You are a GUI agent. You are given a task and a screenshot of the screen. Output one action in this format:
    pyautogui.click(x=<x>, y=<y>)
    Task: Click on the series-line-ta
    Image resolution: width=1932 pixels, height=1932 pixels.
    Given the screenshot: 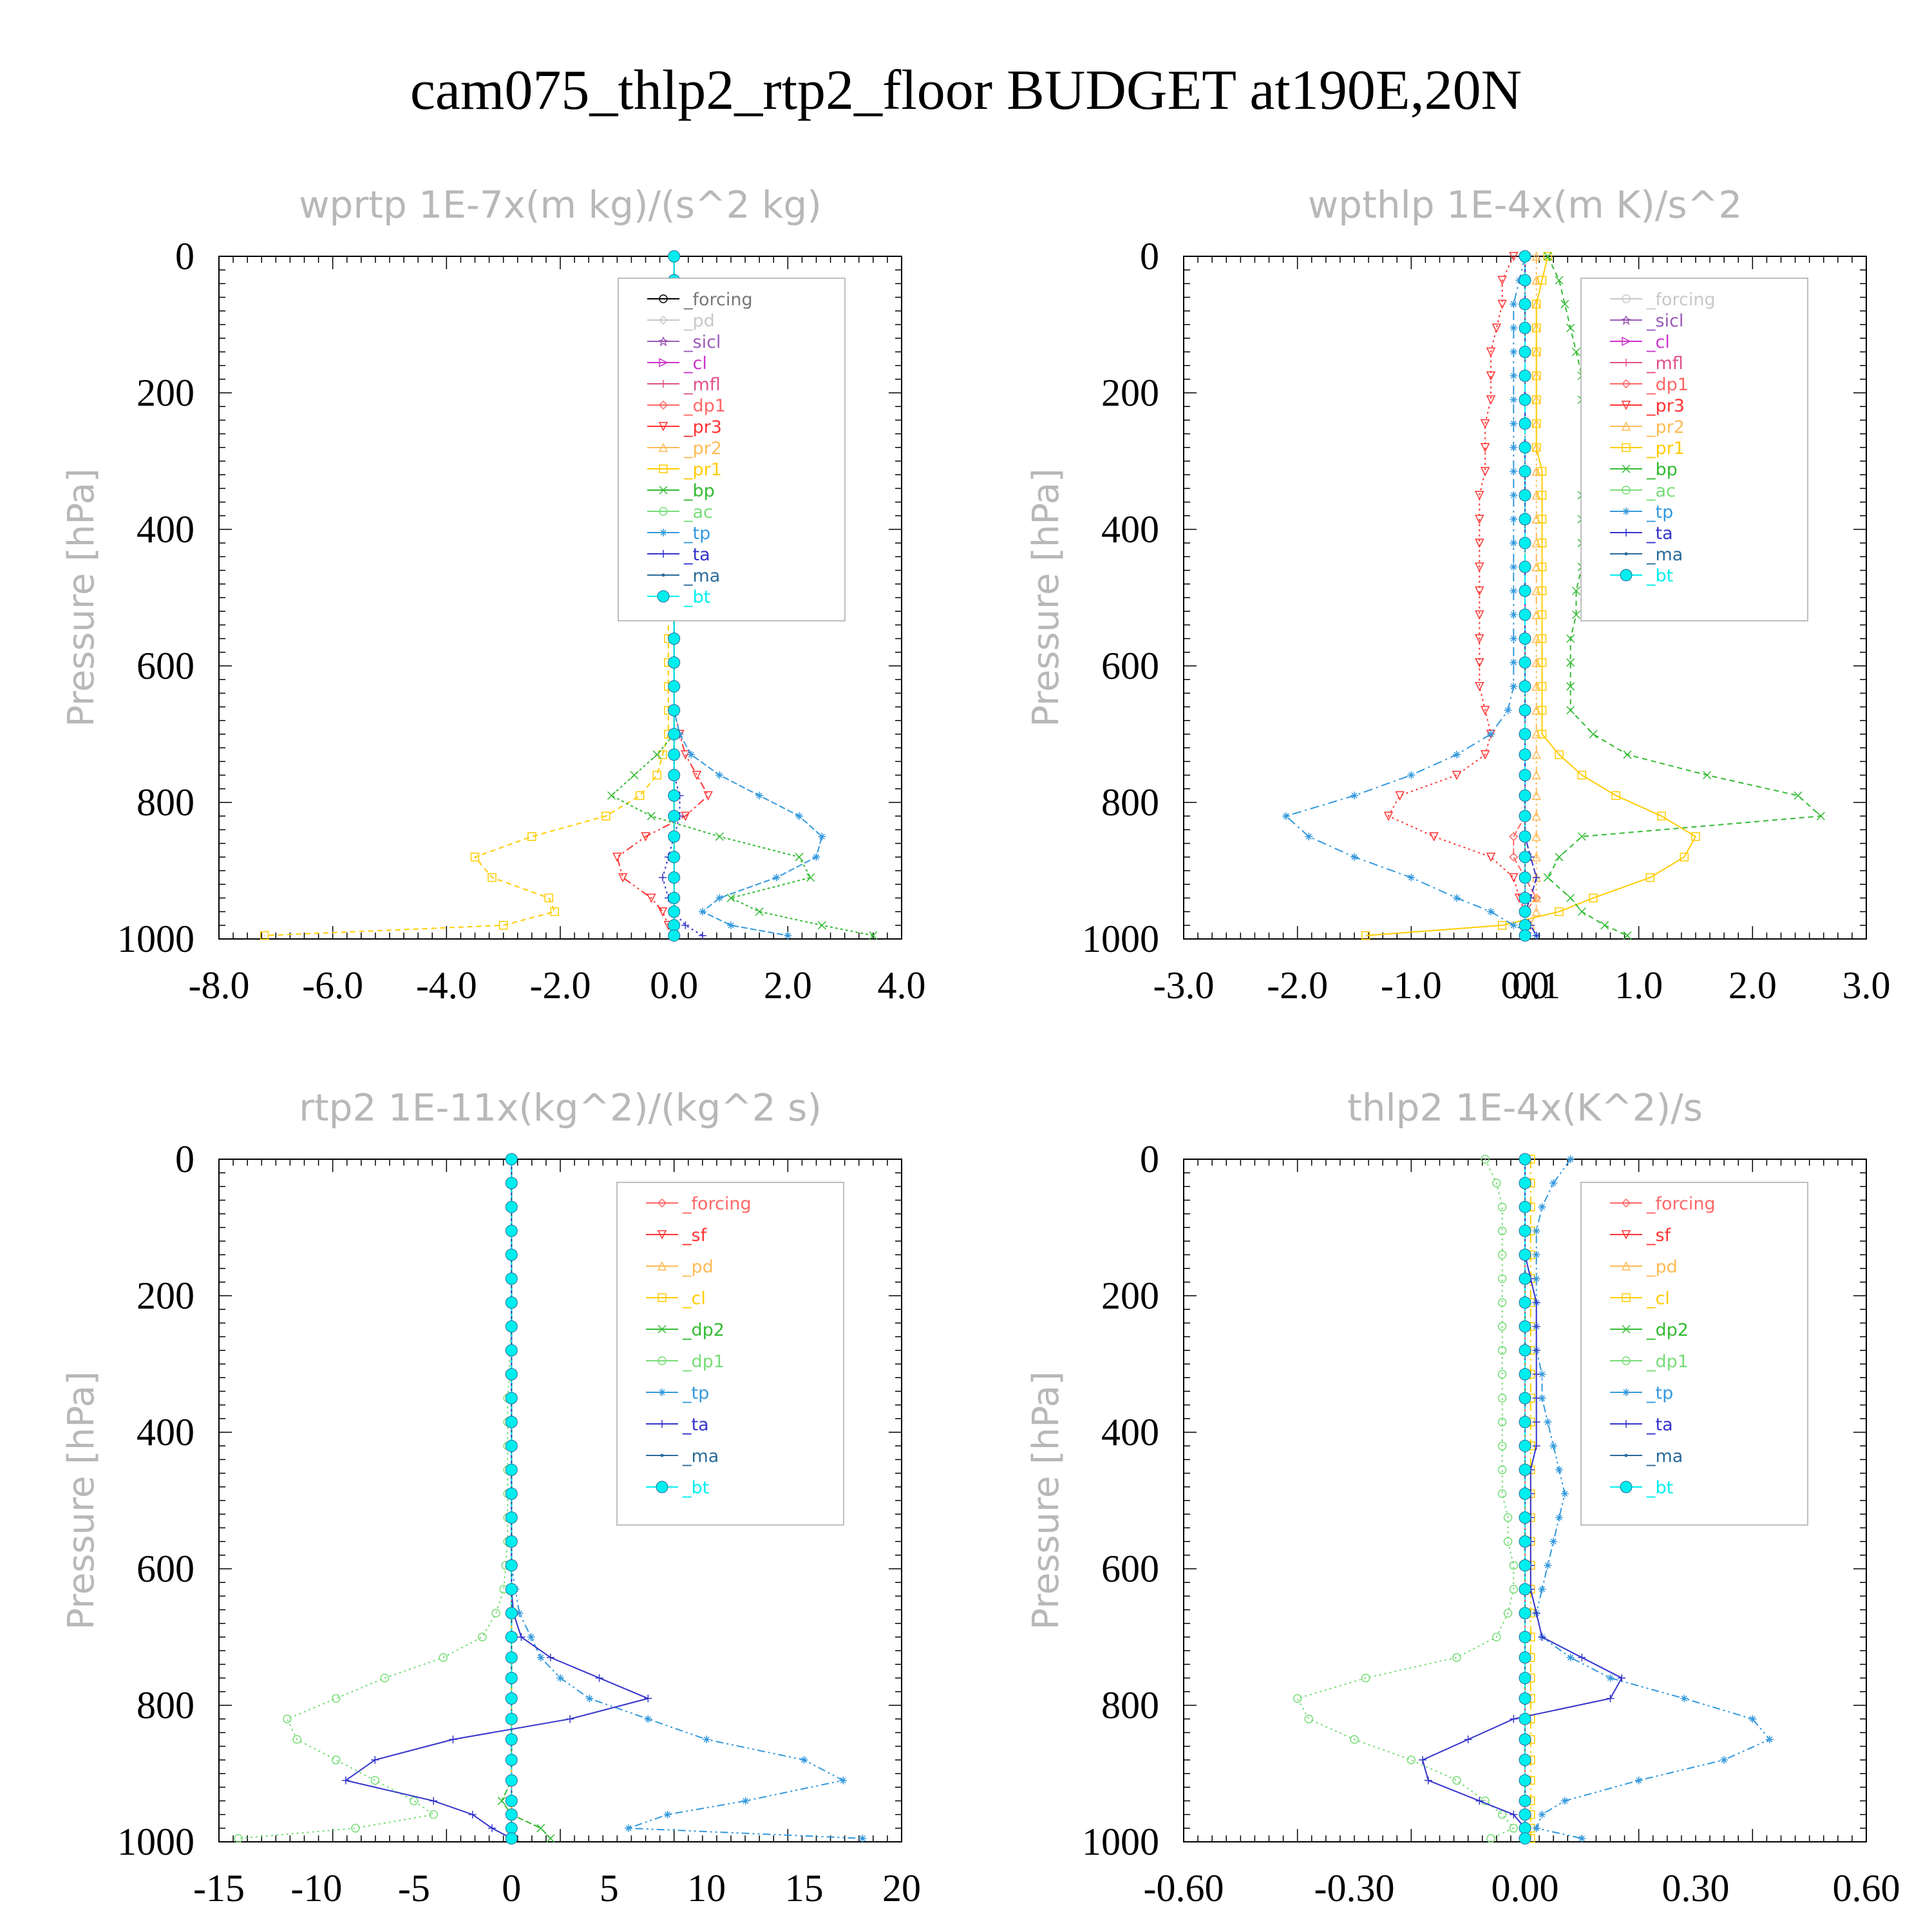 What is the action you would take?
    pyautogui.click(x=1522, y=1499)
    